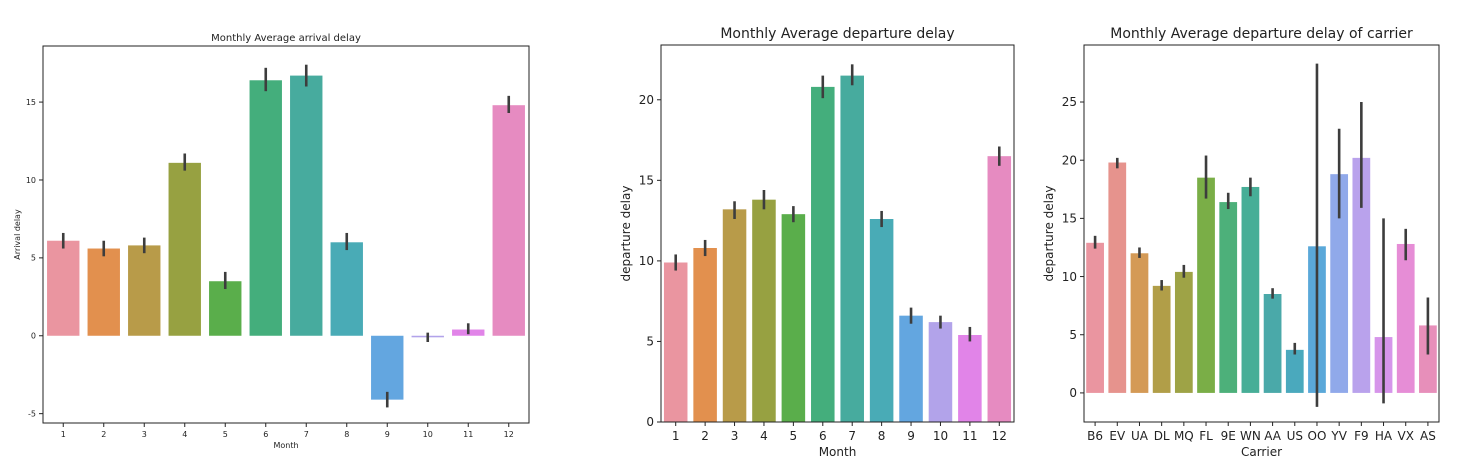  I want to click on x-tick-label: YV, so click(1338, 436).